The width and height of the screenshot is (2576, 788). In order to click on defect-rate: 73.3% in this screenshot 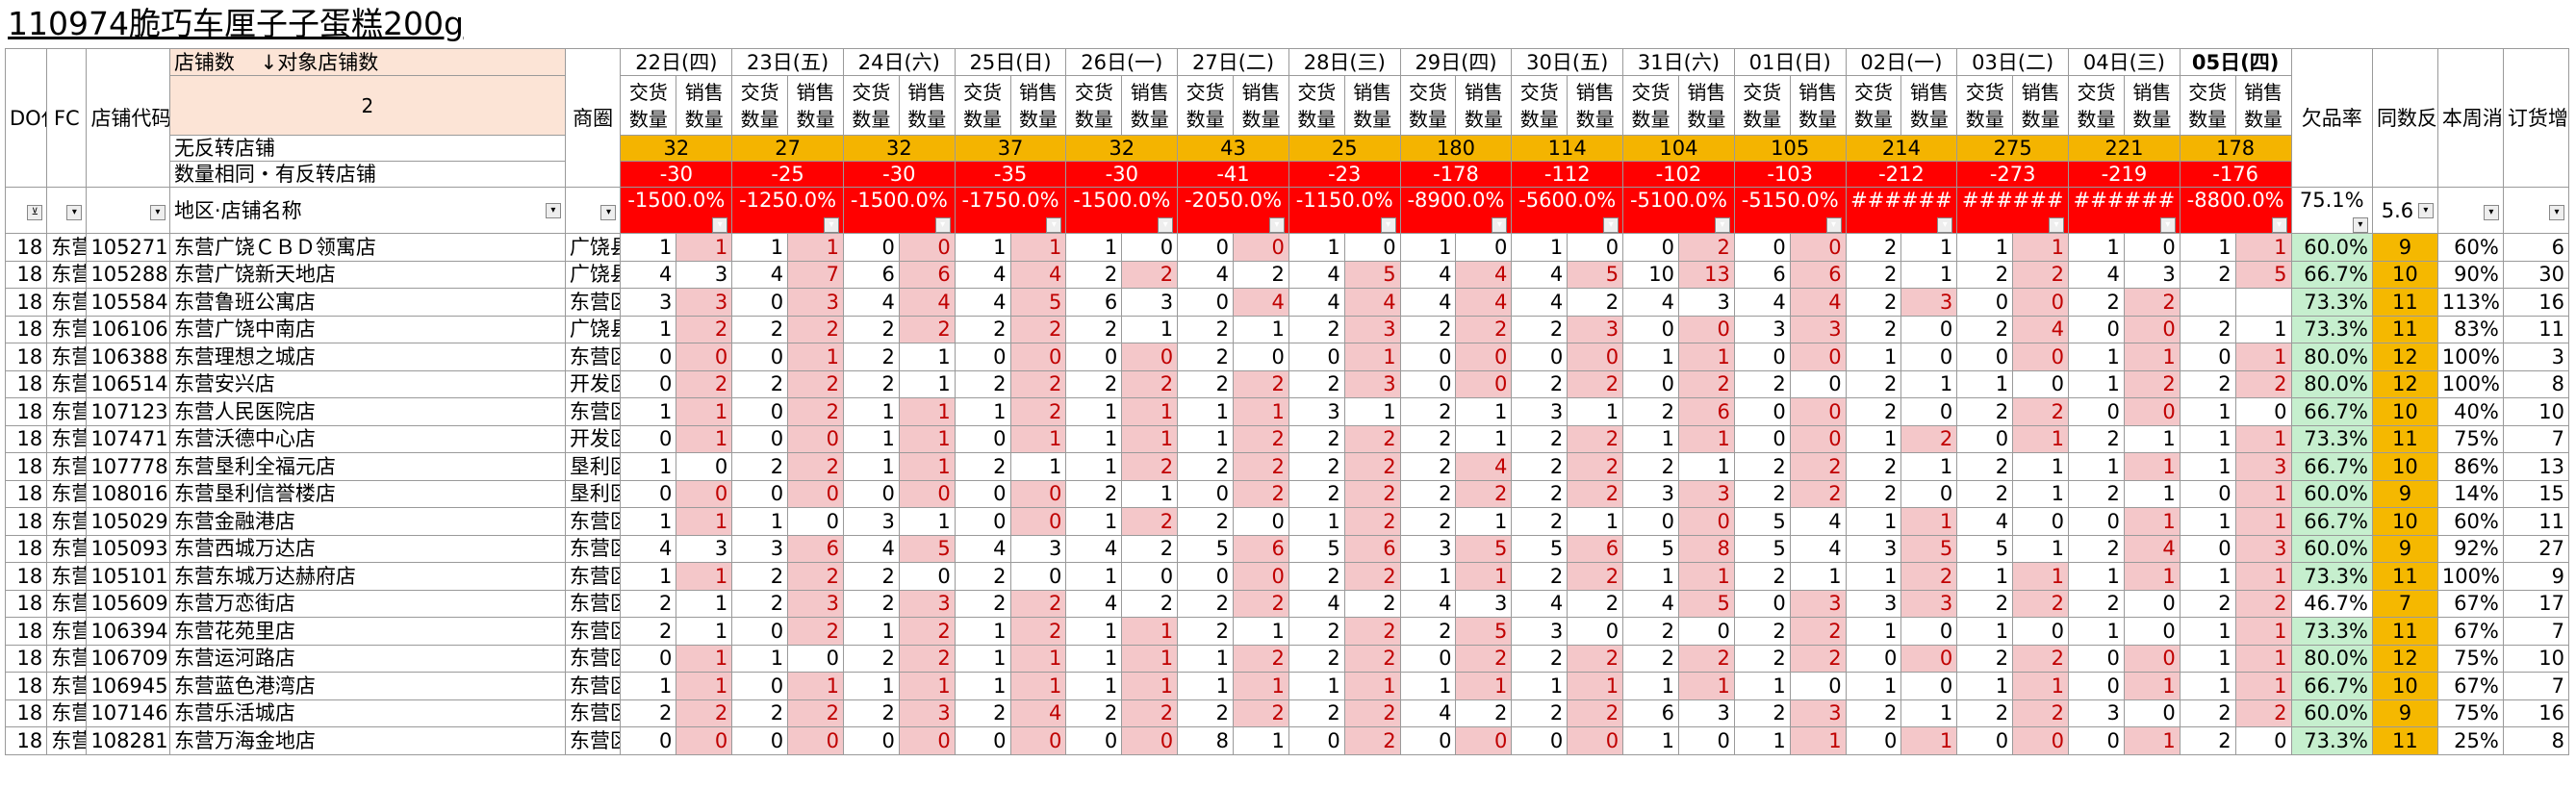, I will do `click(2331, 303)`.